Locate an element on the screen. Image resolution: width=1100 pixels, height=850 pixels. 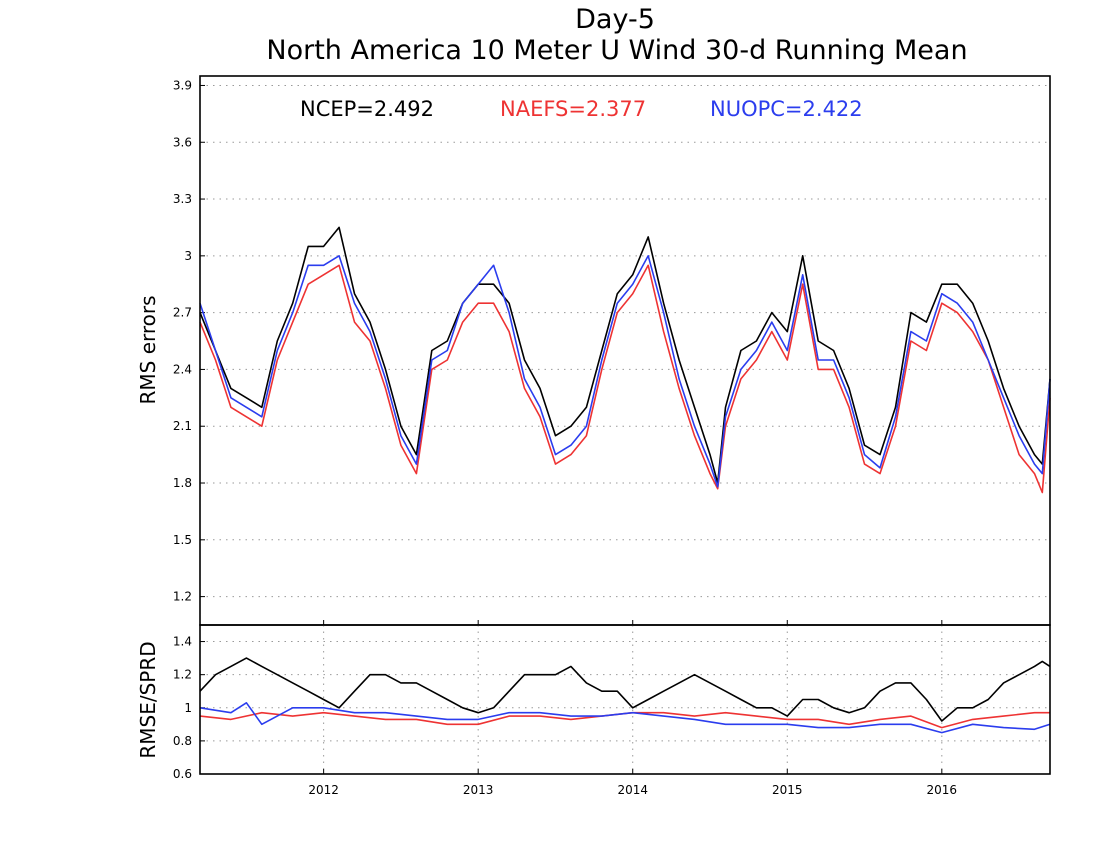
ratio-y-axis-ticks: 0.6 0.8 1 1.2 1.4 is located at coordinates (189, 708).